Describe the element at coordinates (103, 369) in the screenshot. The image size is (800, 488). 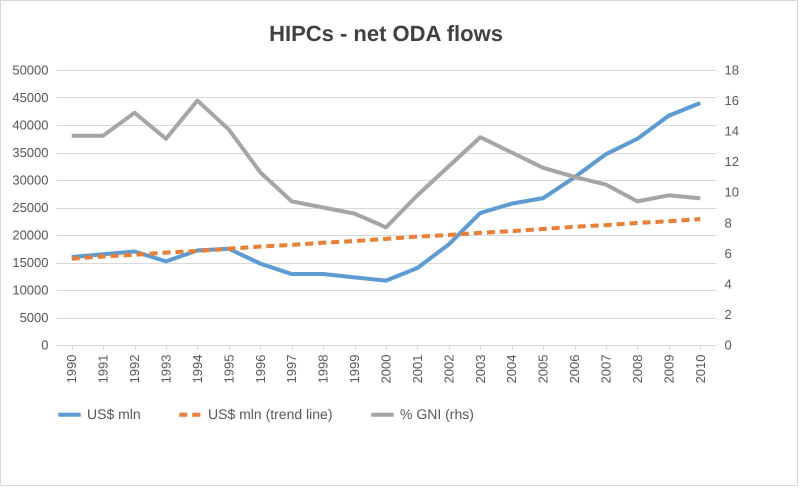
I see `x-tick-label: 1991` at that location.